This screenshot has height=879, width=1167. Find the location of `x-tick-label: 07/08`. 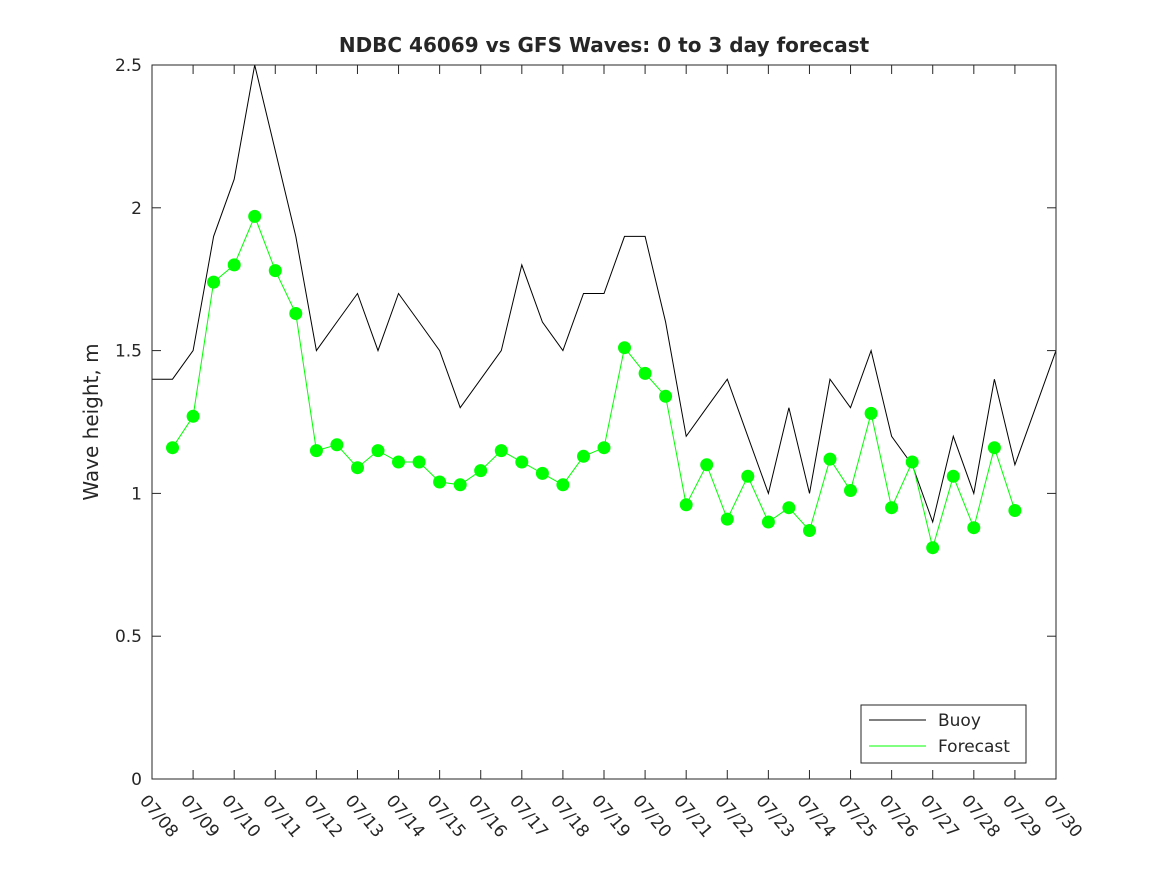

x-tick-label: 07/08 is located at coordinates (158, 816).